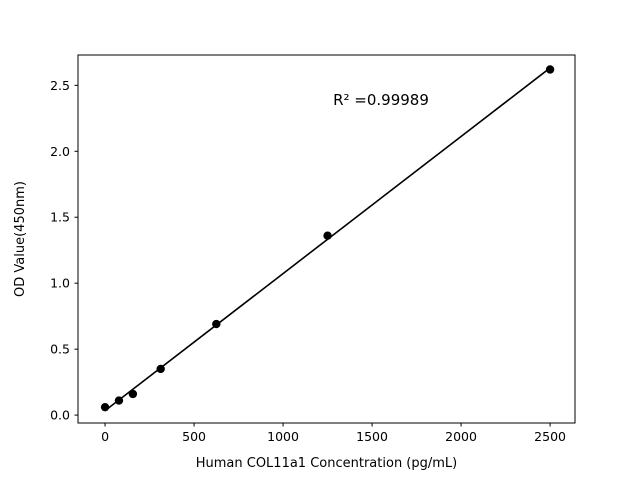  Describe the element at coordinates (283, 436) in the screenshot. I see `x-tick-label: 1000` at that location.